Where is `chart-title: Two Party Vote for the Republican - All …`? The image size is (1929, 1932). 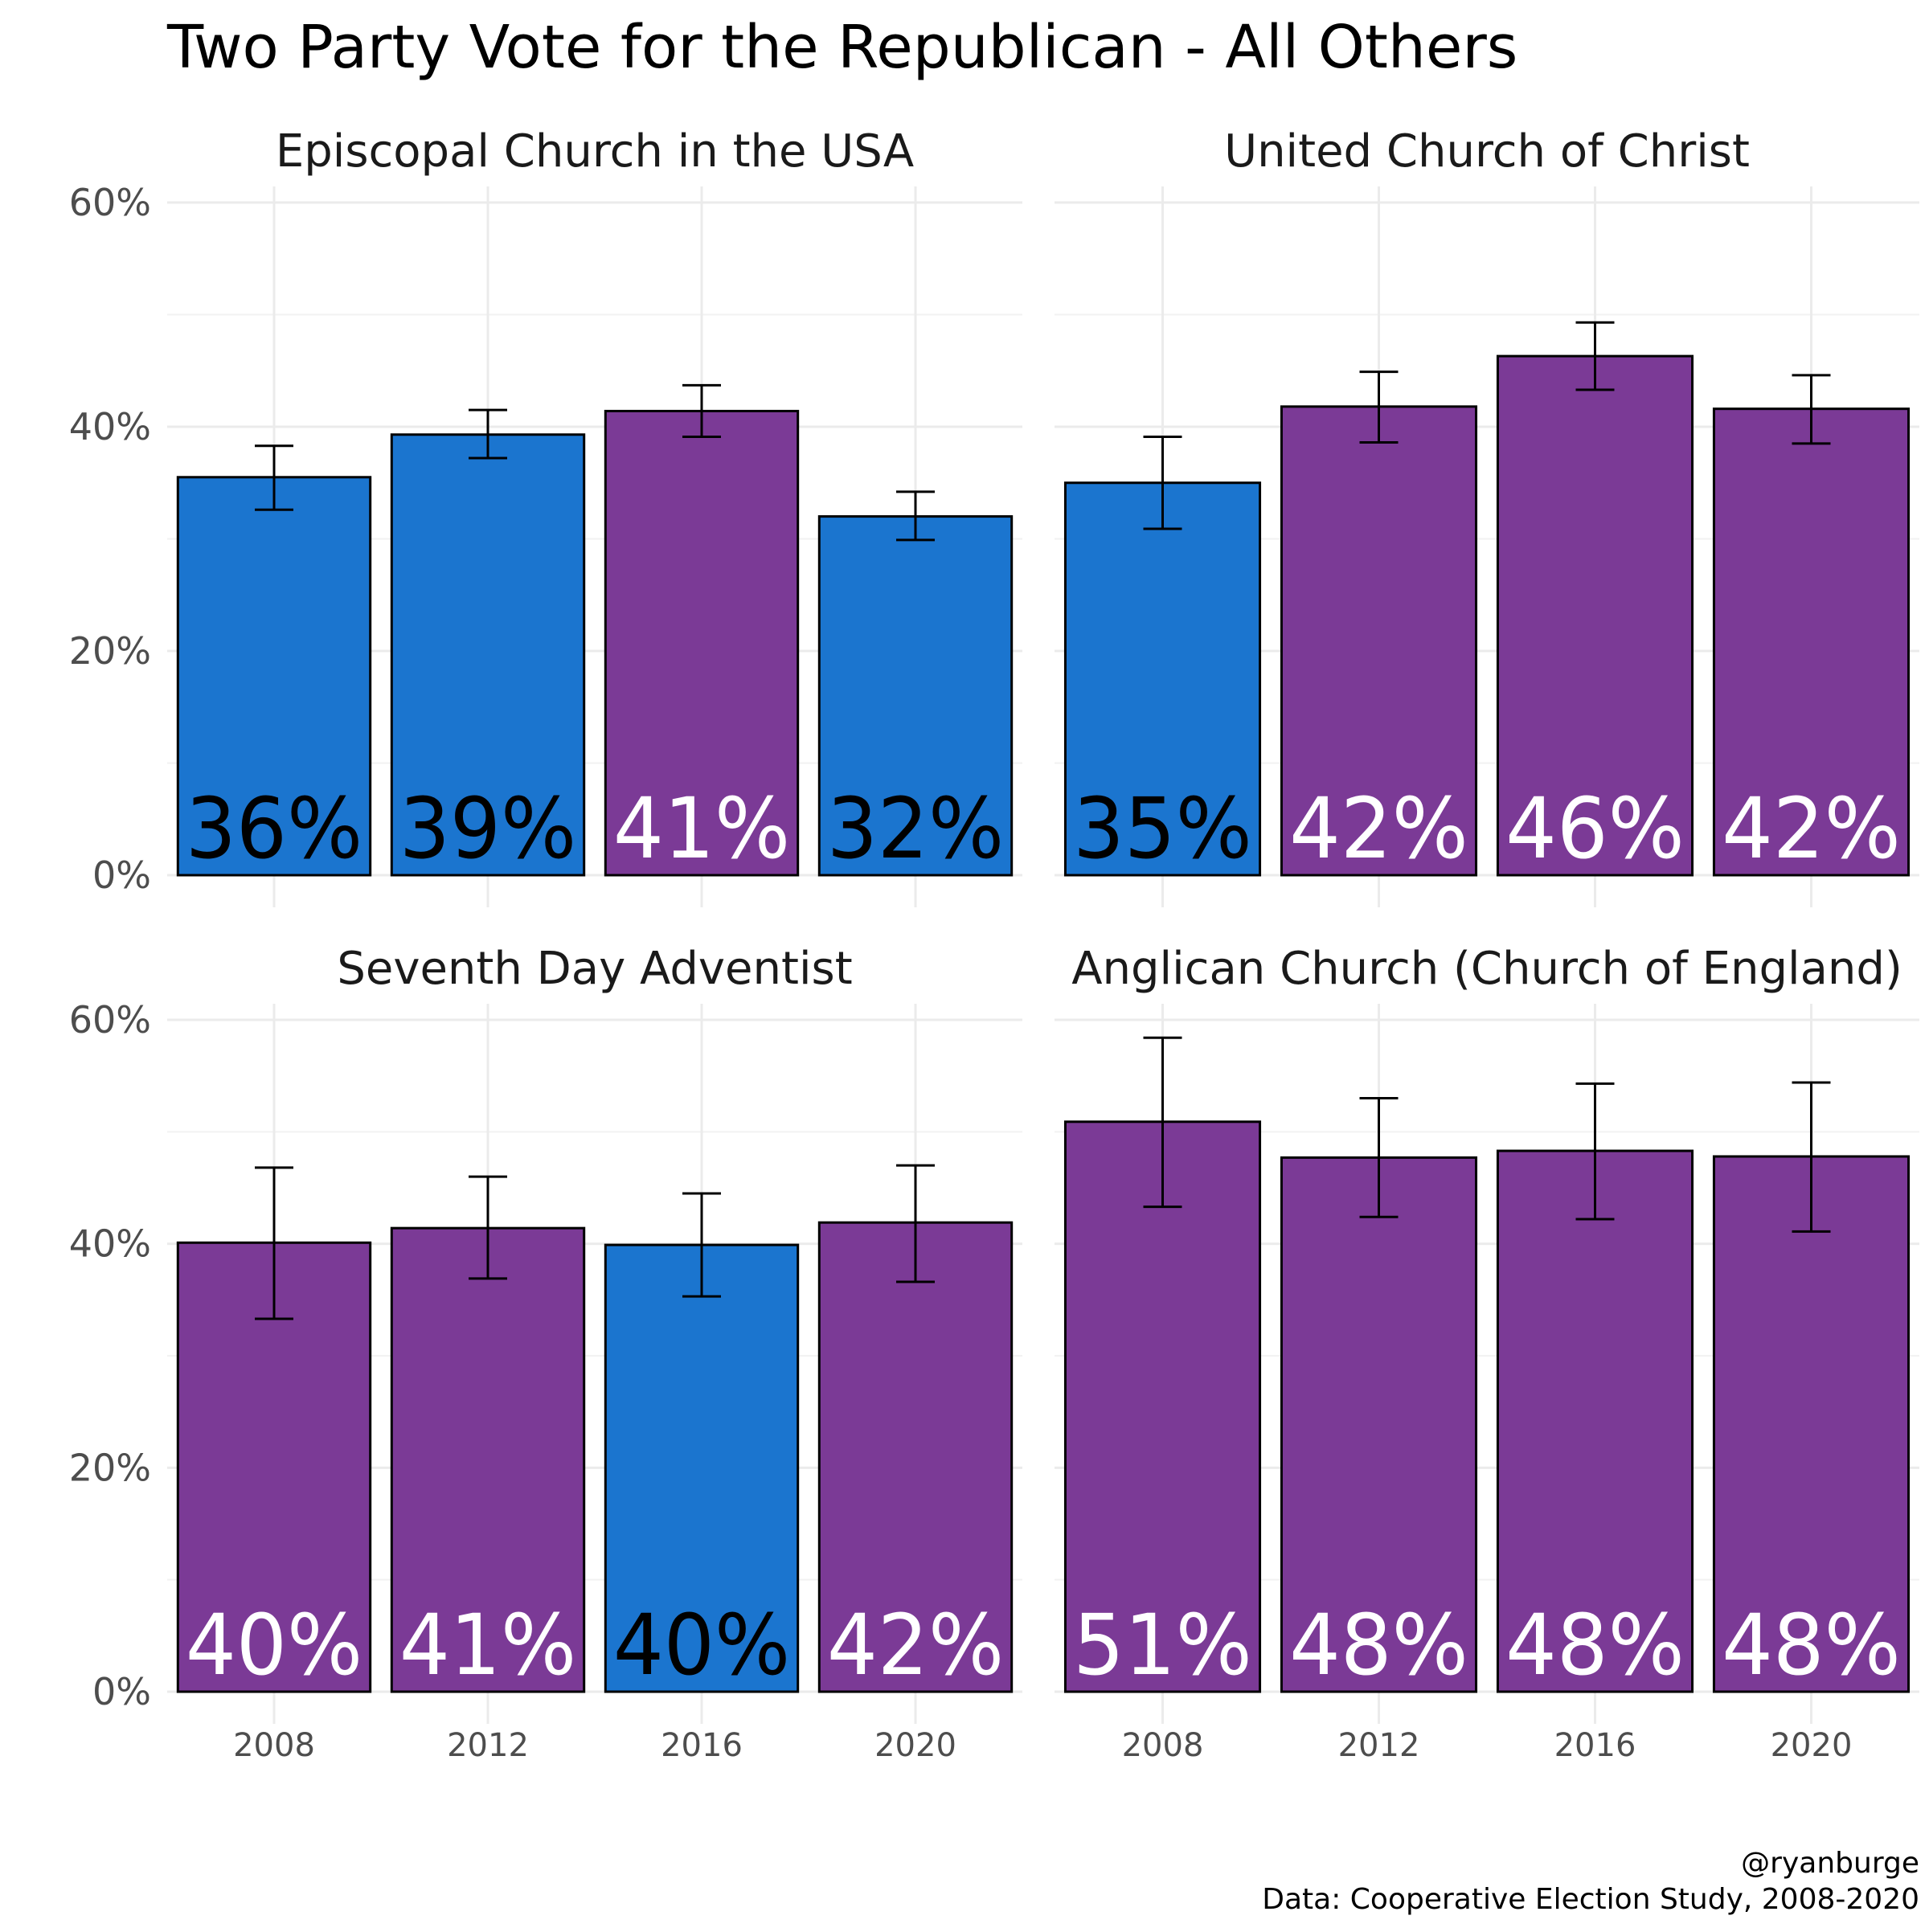 chart-title: Two Party Vote for the Republican - All … is located at coordinates (841, 47).